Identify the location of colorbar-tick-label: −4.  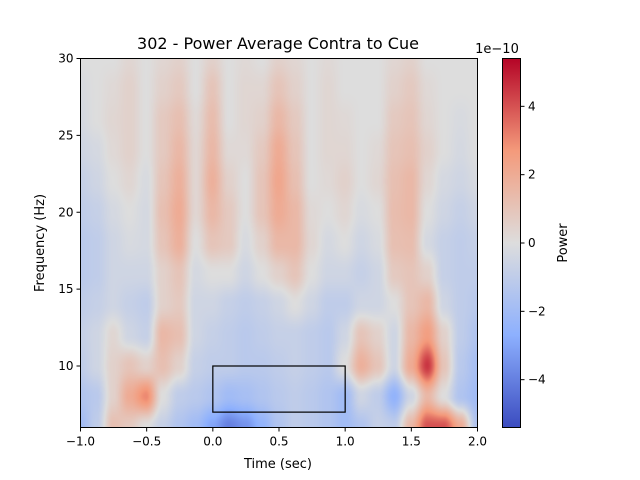
(537, 380).